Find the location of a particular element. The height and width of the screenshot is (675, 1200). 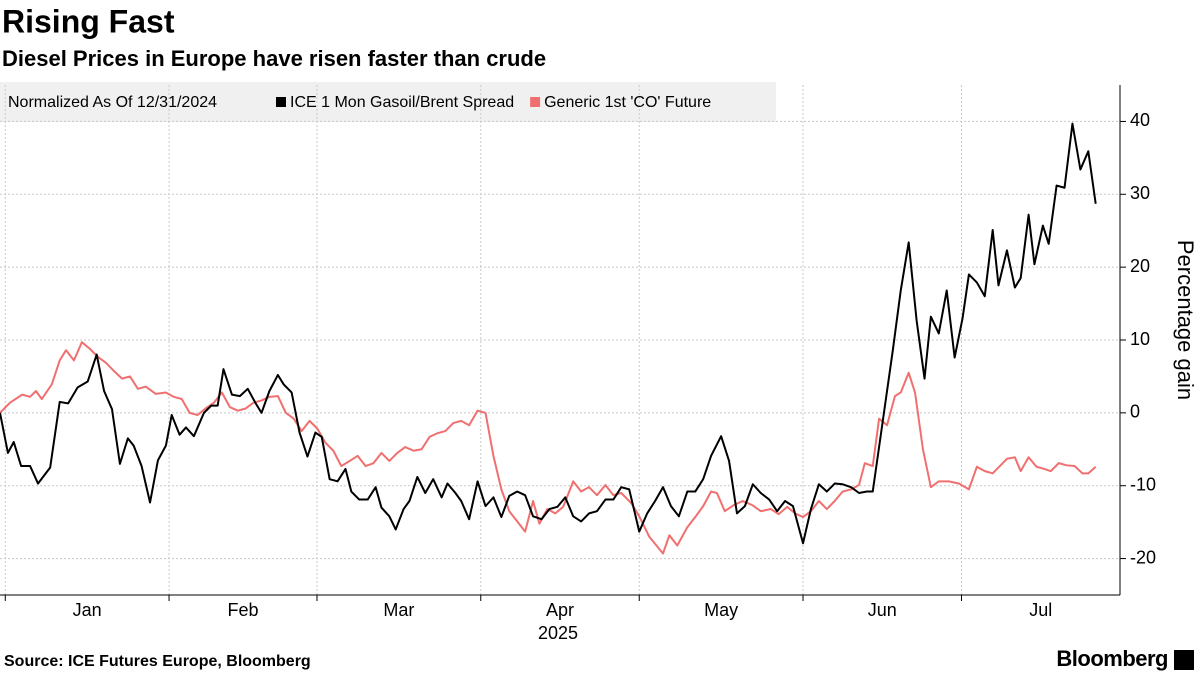

y-tick-label: 30 is located at coordinates (1140, 193).